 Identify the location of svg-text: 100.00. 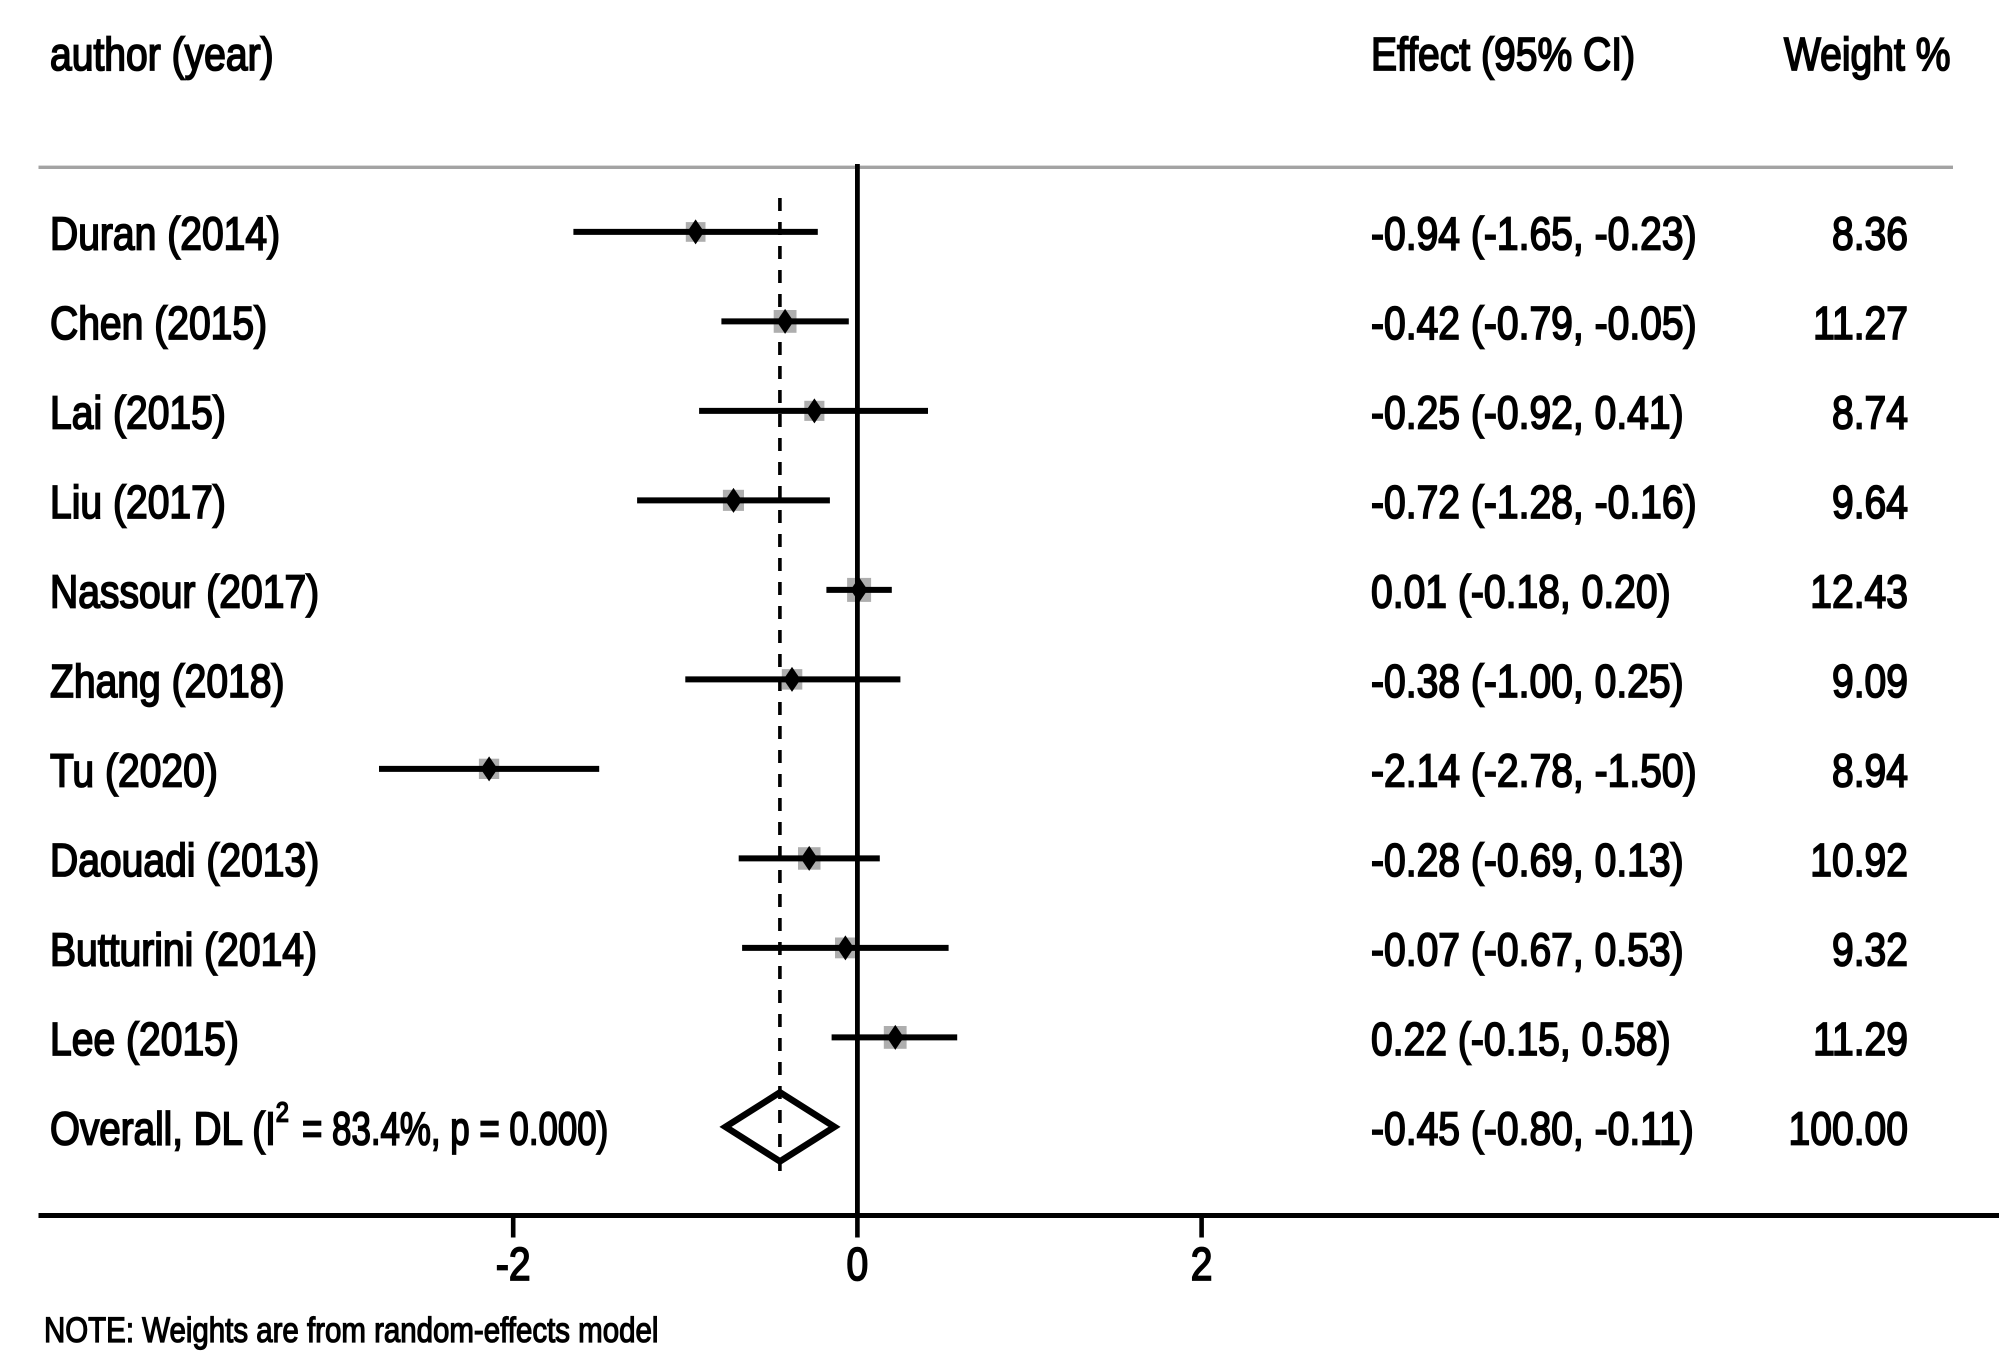
(1848, 1129).